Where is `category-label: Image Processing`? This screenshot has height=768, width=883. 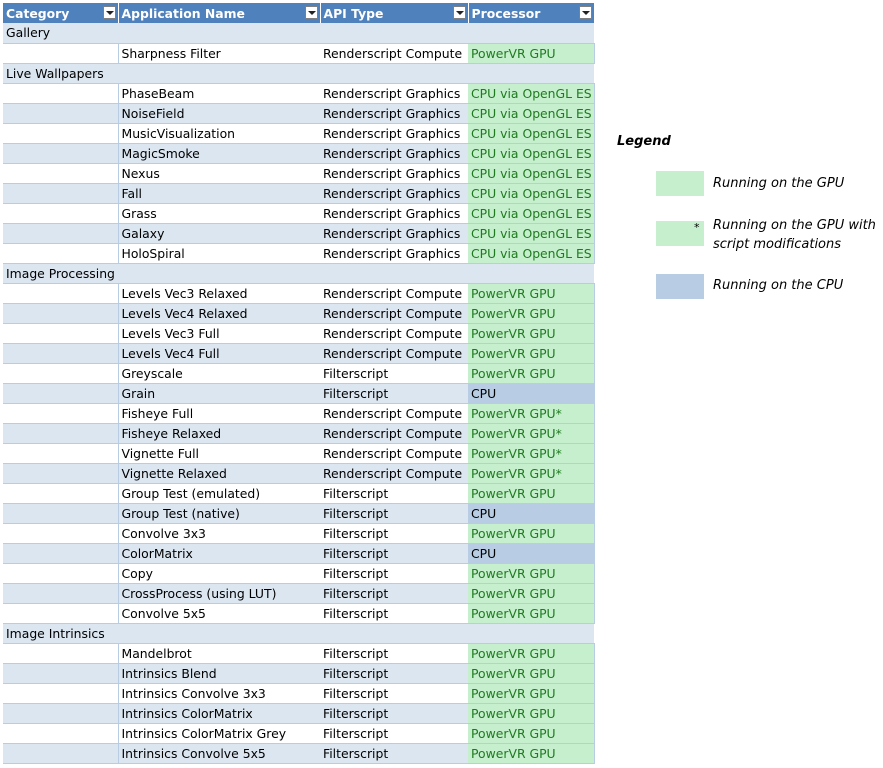 category-label: Image Processing is located at coordinates (298, 273).